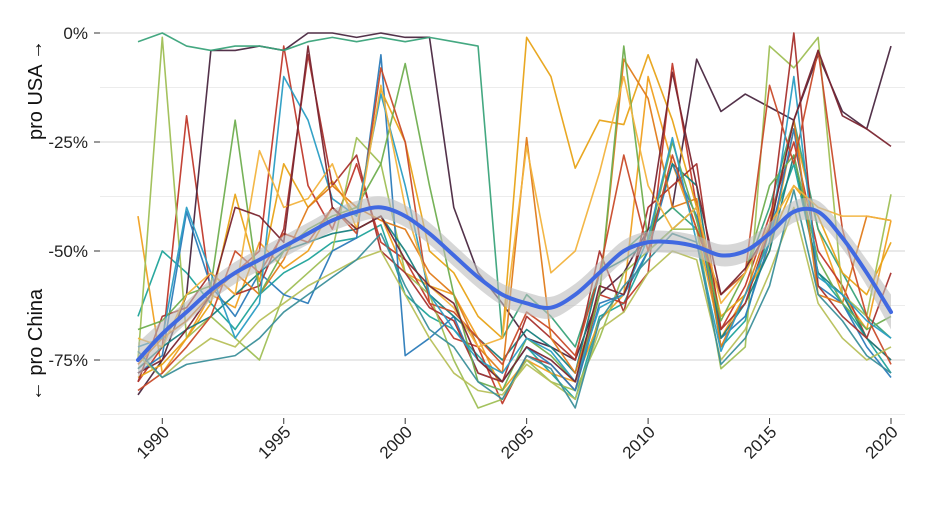 This screenshot has height=525, width=940. What do you see at coordinates (760, 442) in the screenshot?
I see `x-tick-label: 2015` at bounding box center [760, 442].